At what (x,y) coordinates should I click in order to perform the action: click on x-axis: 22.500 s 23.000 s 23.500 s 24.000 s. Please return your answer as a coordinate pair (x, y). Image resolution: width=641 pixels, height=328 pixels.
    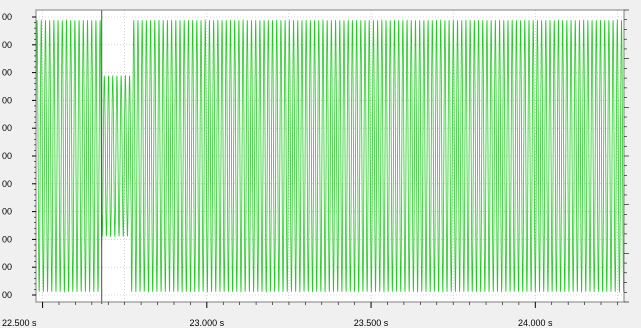
    Looking at the image, I should click on (310, 315).